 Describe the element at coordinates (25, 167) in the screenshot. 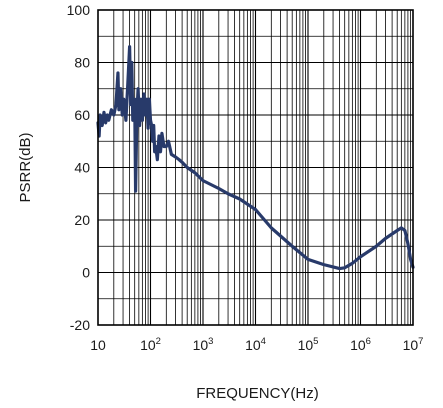

I see `y-axis-title: PSRR(dB)` at that location.